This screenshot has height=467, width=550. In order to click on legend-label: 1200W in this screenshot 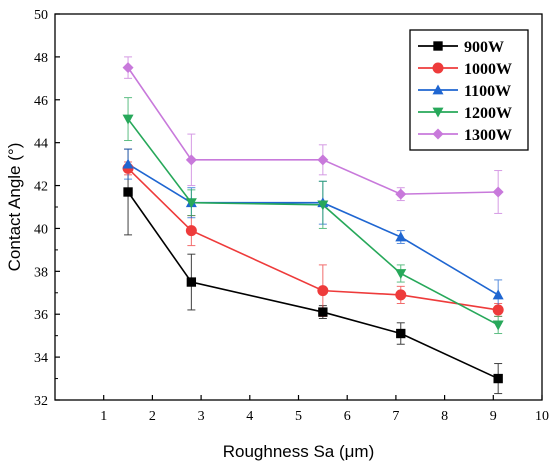, I will do `click(488, 113)`.